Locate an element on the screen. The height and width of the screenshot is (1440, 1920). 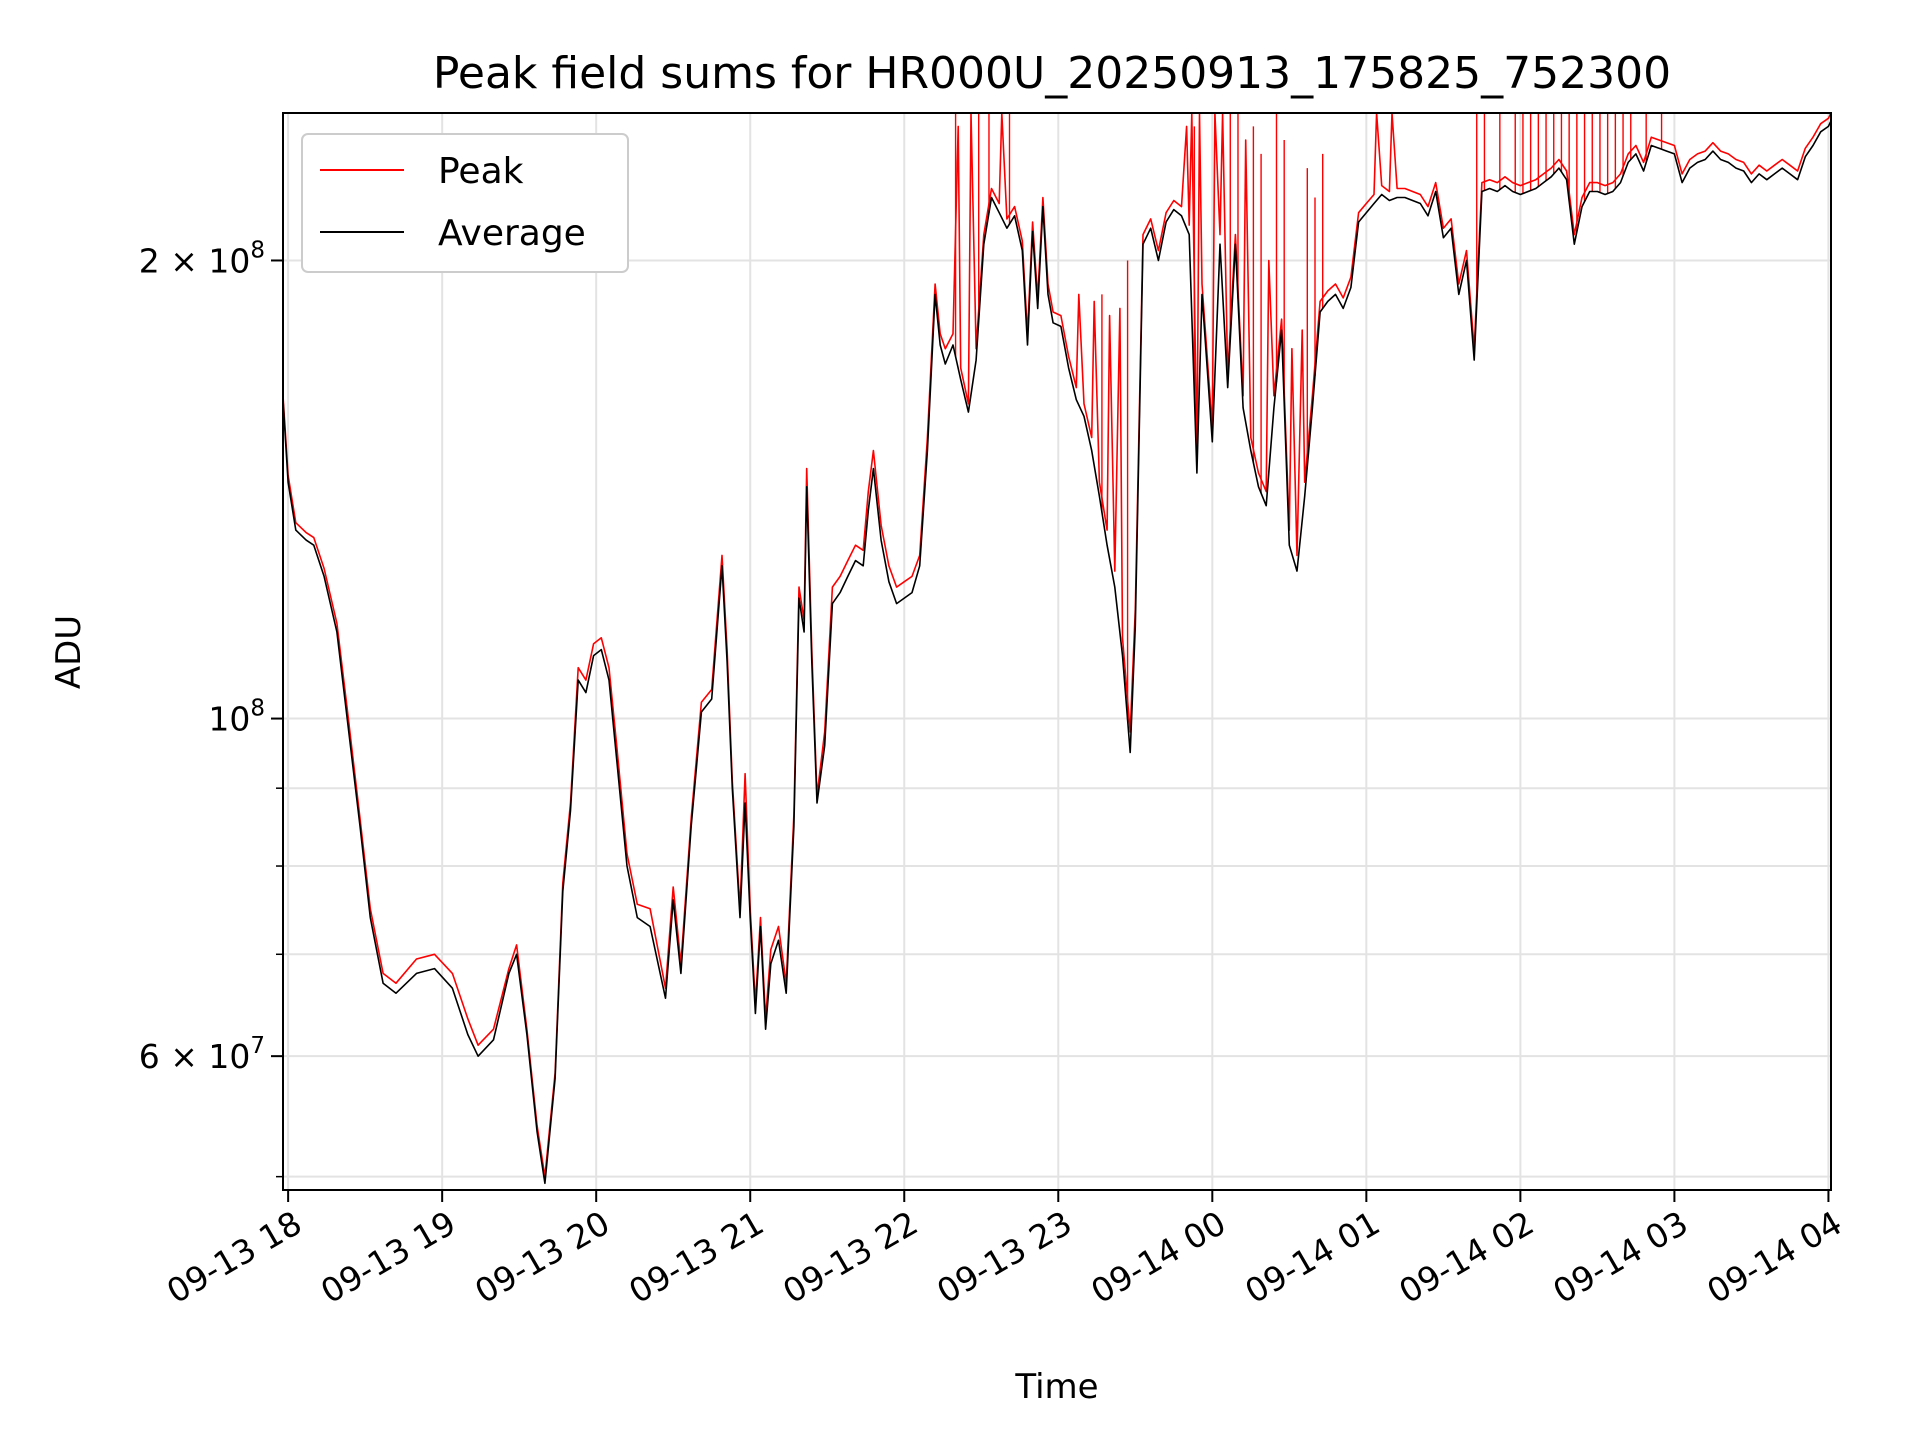
y-tick-label: 2 × 108 is located at coordinates (202, 258).